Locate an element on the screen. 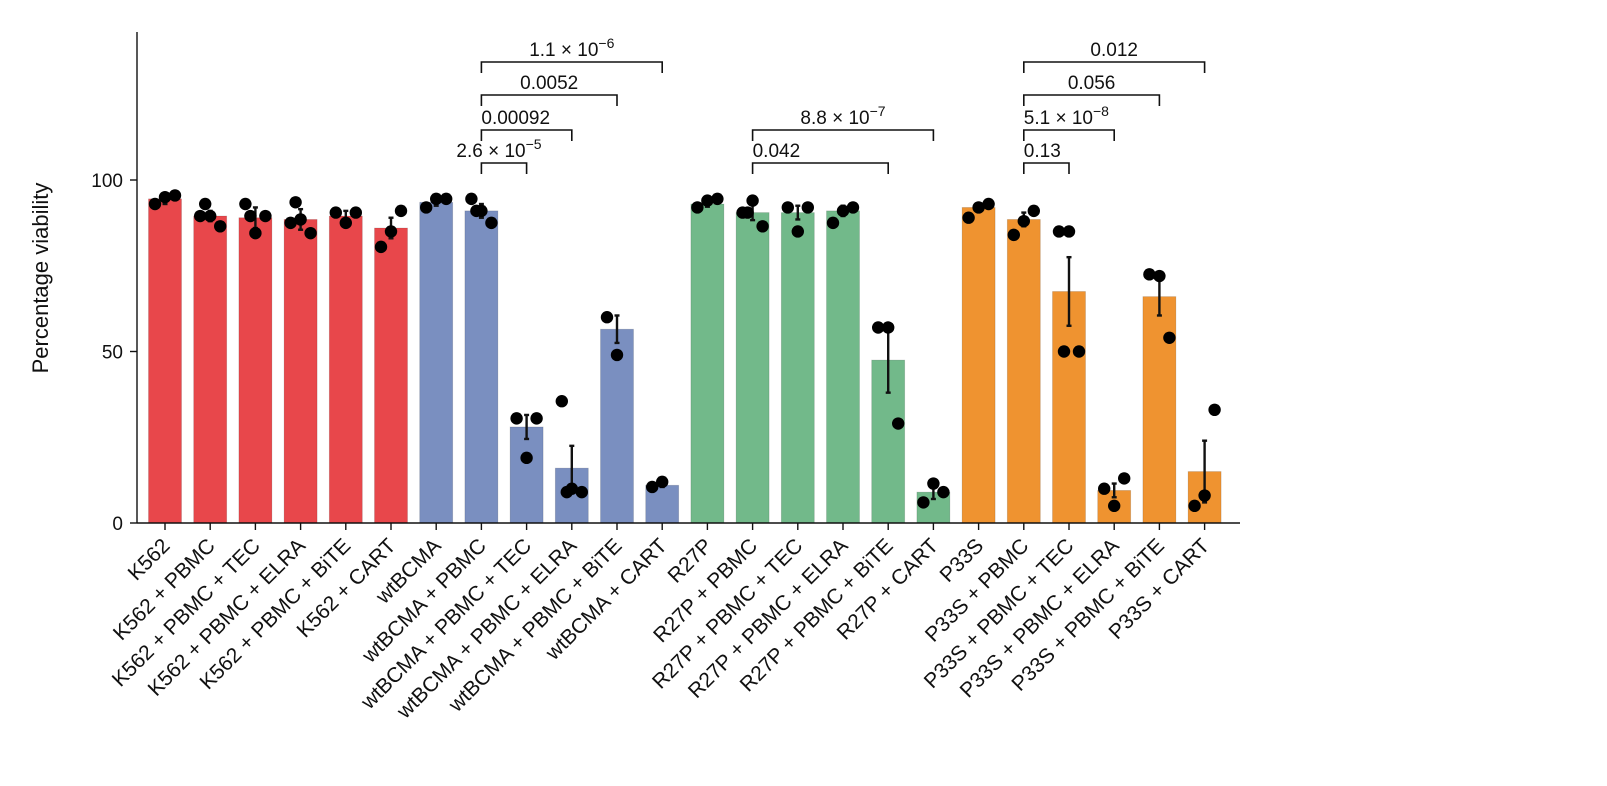 This screenshot has height=786, width=1607. p-value-mantissa-5: 8.8 × 10 is located at coordinates (834, 118).